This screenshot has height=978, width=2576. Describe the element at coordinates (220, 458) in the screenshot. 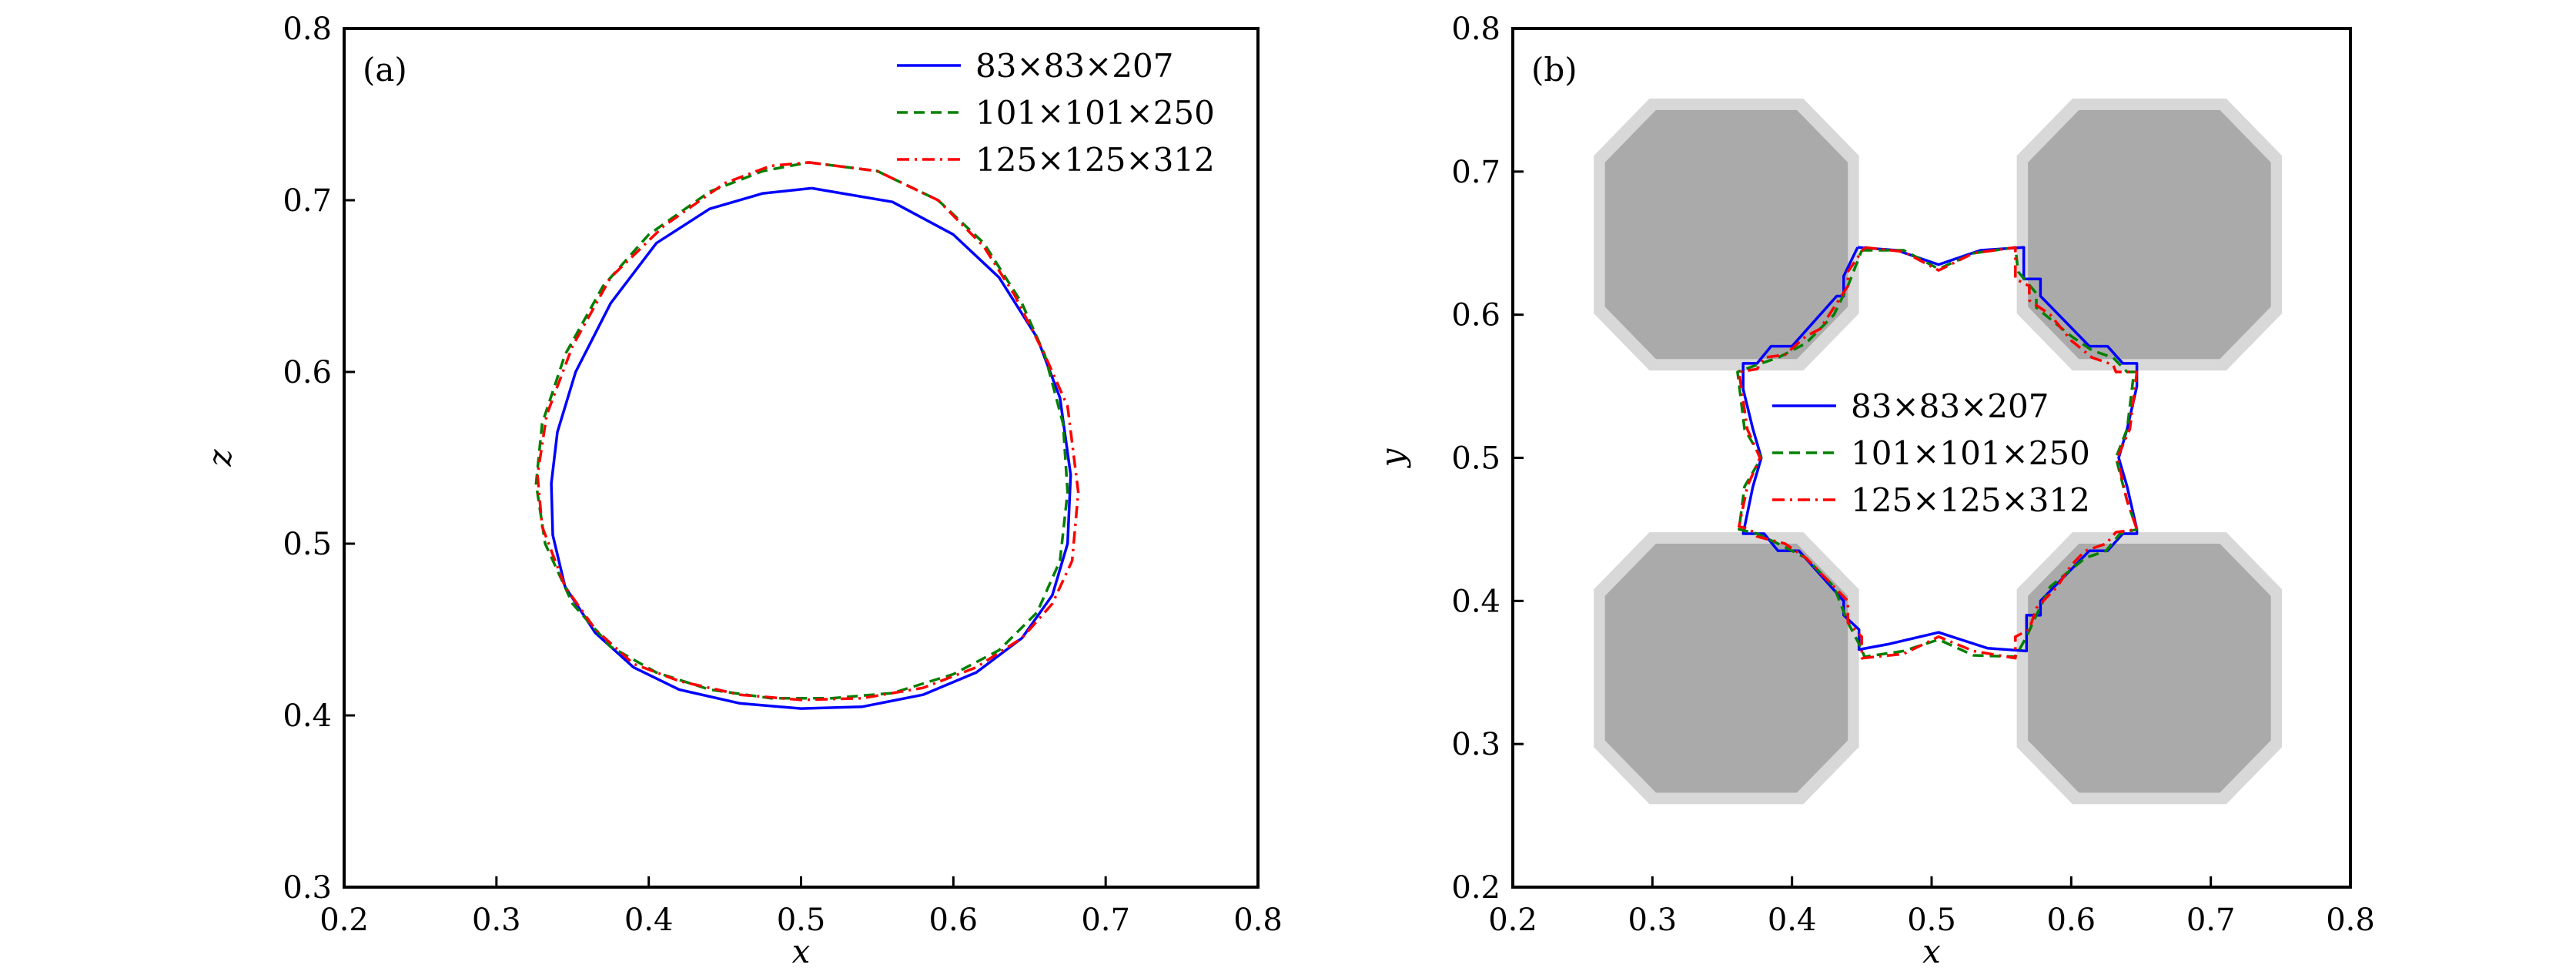

I see `y-axis-label: z` at that location.